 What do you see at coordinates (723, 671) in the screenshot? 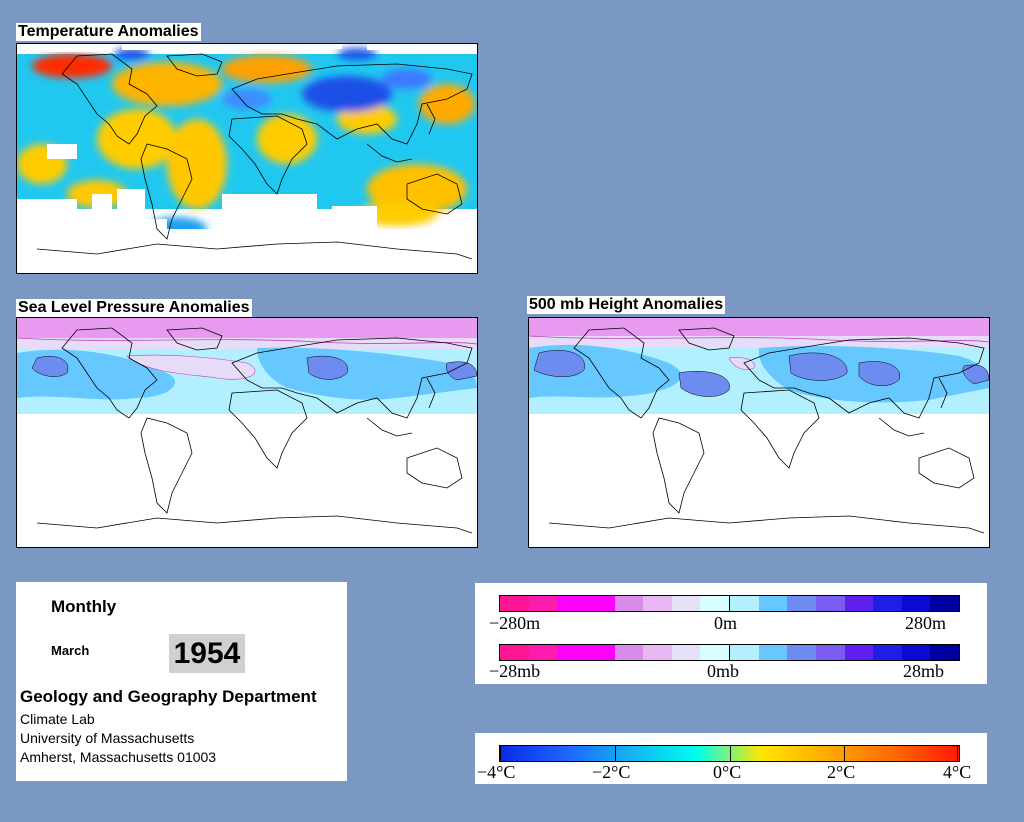
I see `pressure-tick-zero: 0mb` at bounding box center [723, 671].